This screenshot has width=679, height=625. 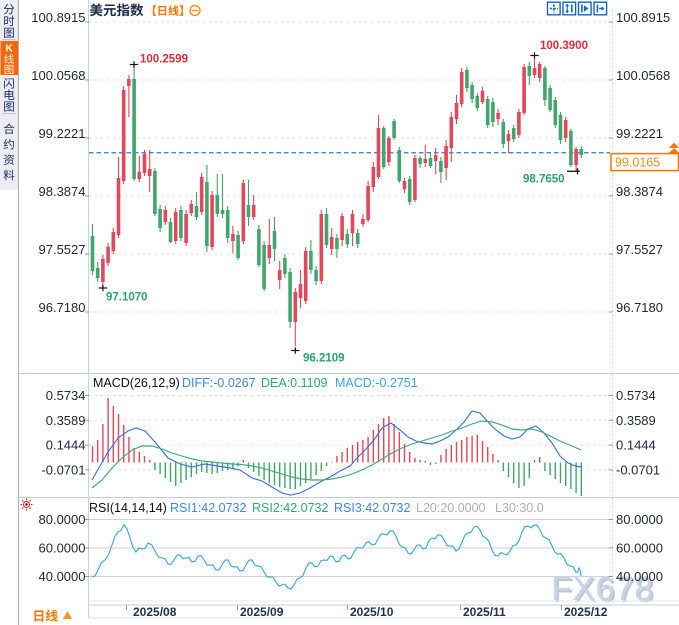 What do you see at coordinates (290, 508) in the screenshot?
I see `svg-text: RSI2:42.0732` at bounding box center [290, 508].